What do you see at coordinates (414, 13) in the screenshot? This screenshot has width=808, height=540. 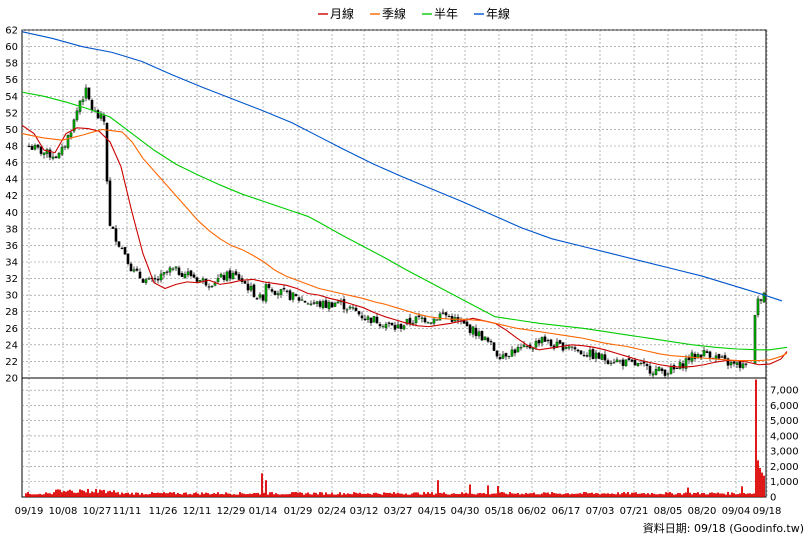 I see `legend: 月線 季線 半年 年線` at bounding box center [414, 13].